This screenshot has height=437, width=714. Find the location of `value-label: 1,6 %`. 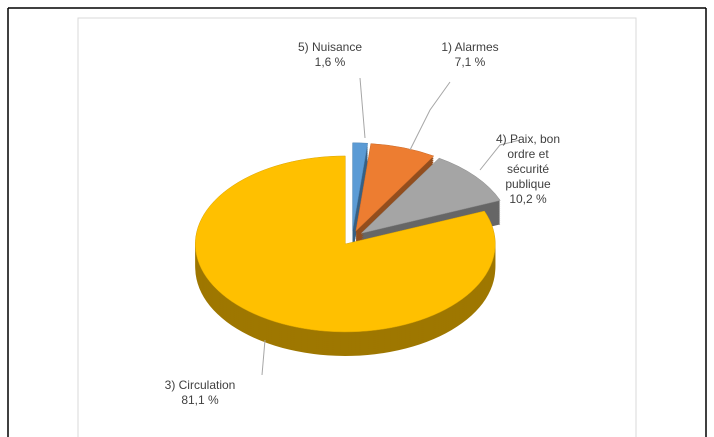

value-label: 1,6 % is located at coordinates (330, 62).